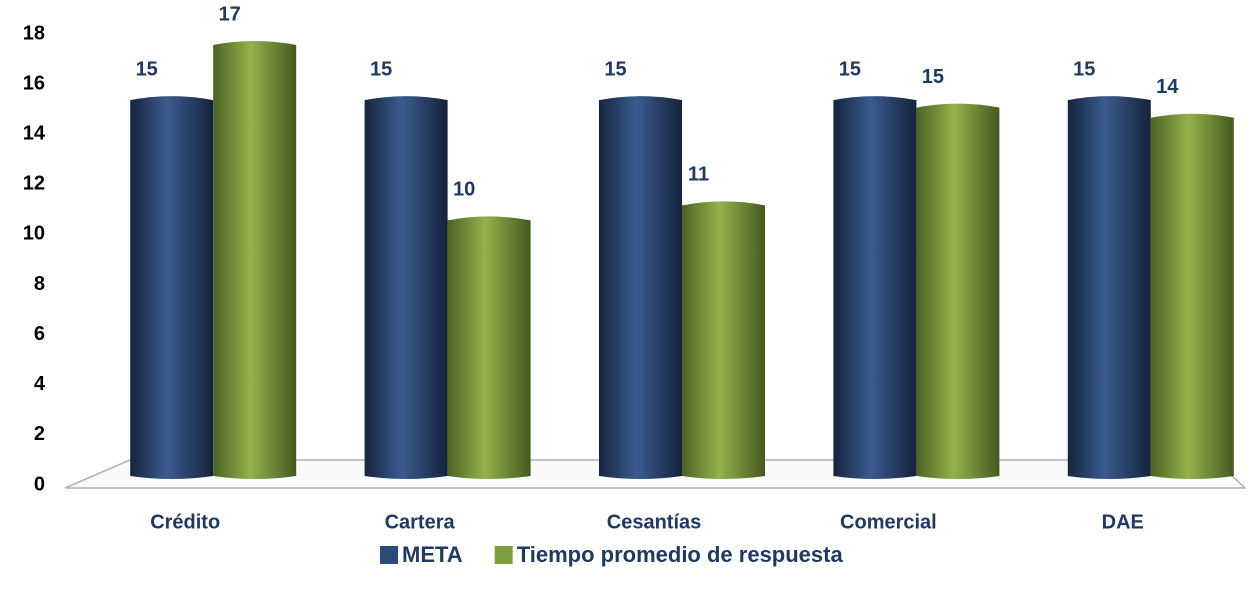 The image size is (1253, 600). What do you see at coordinates (888, 522) in the screenshot?
I see `x-tick-label: Comercial` at bounding box center [888, 522].